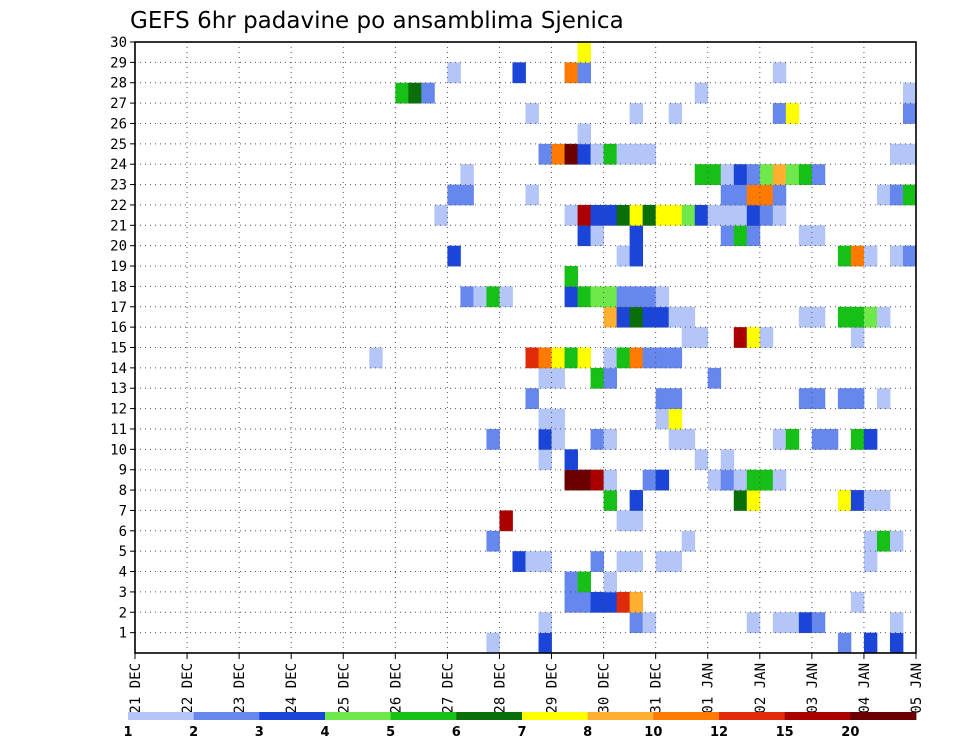 Image resolution: width=960 pixels, height=742 pixels. What do you see at coordinates (571, 358) in the screenshot?
I see `cell-m15-x34` at bounding box center [571, 358].